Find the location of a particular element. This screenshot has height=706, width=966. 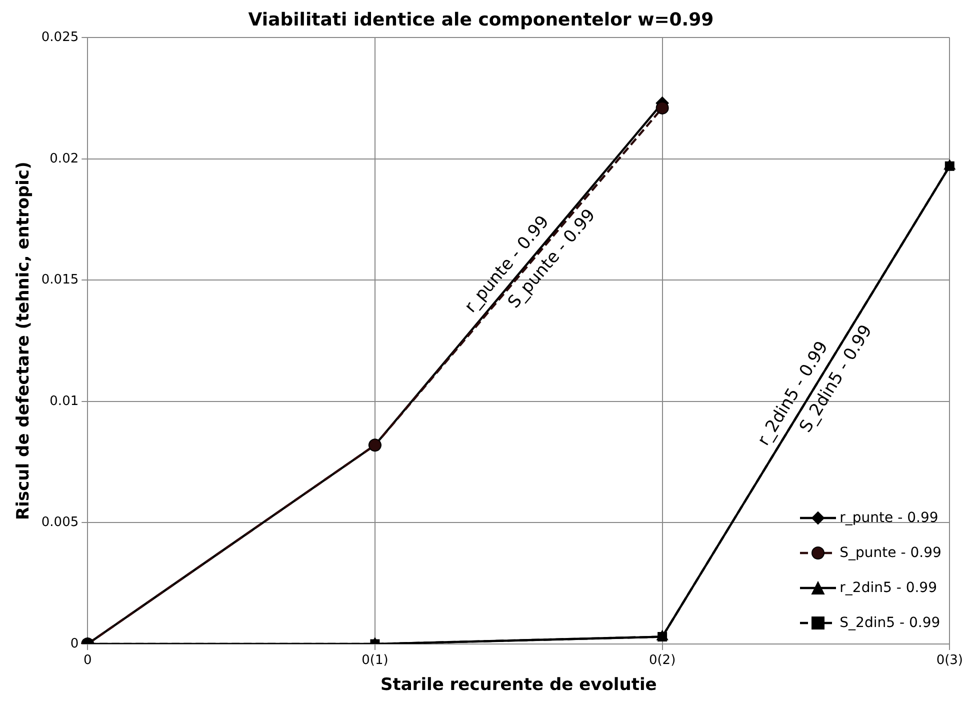

x-tick-label: 0(3) is located at coordinates (949, 660).